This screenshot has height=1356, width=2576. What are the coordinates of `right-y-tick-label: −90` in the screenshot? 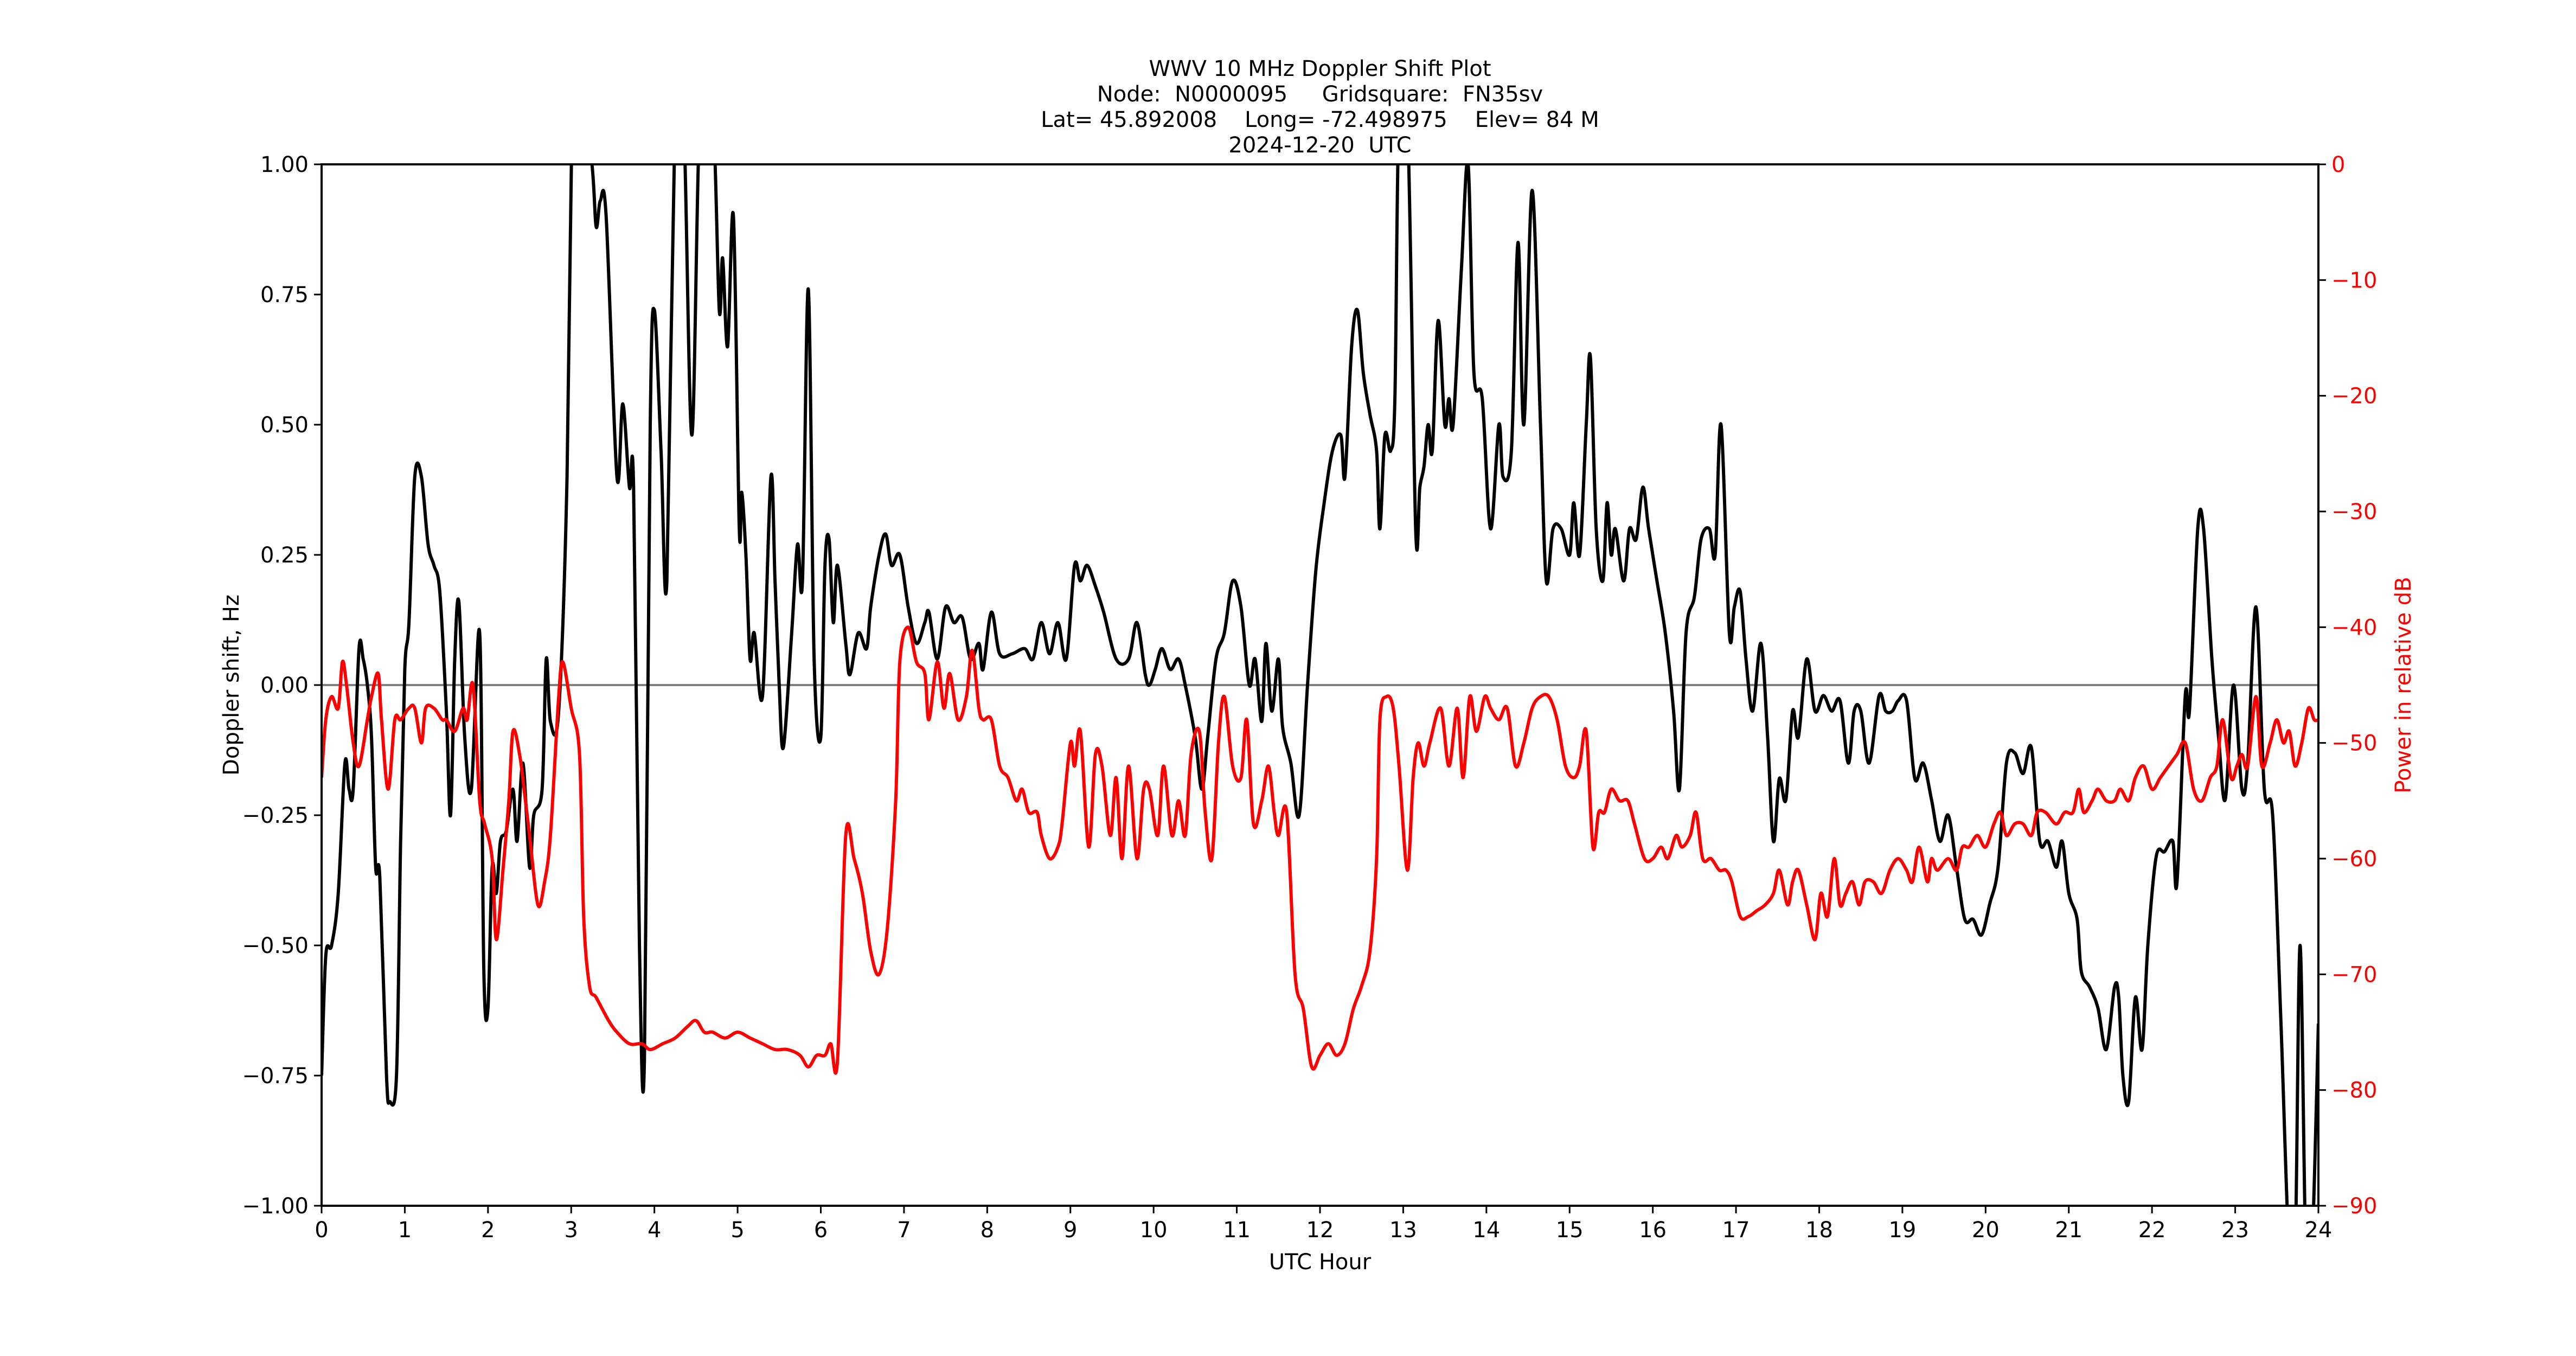 It's located at (2354, 1206).